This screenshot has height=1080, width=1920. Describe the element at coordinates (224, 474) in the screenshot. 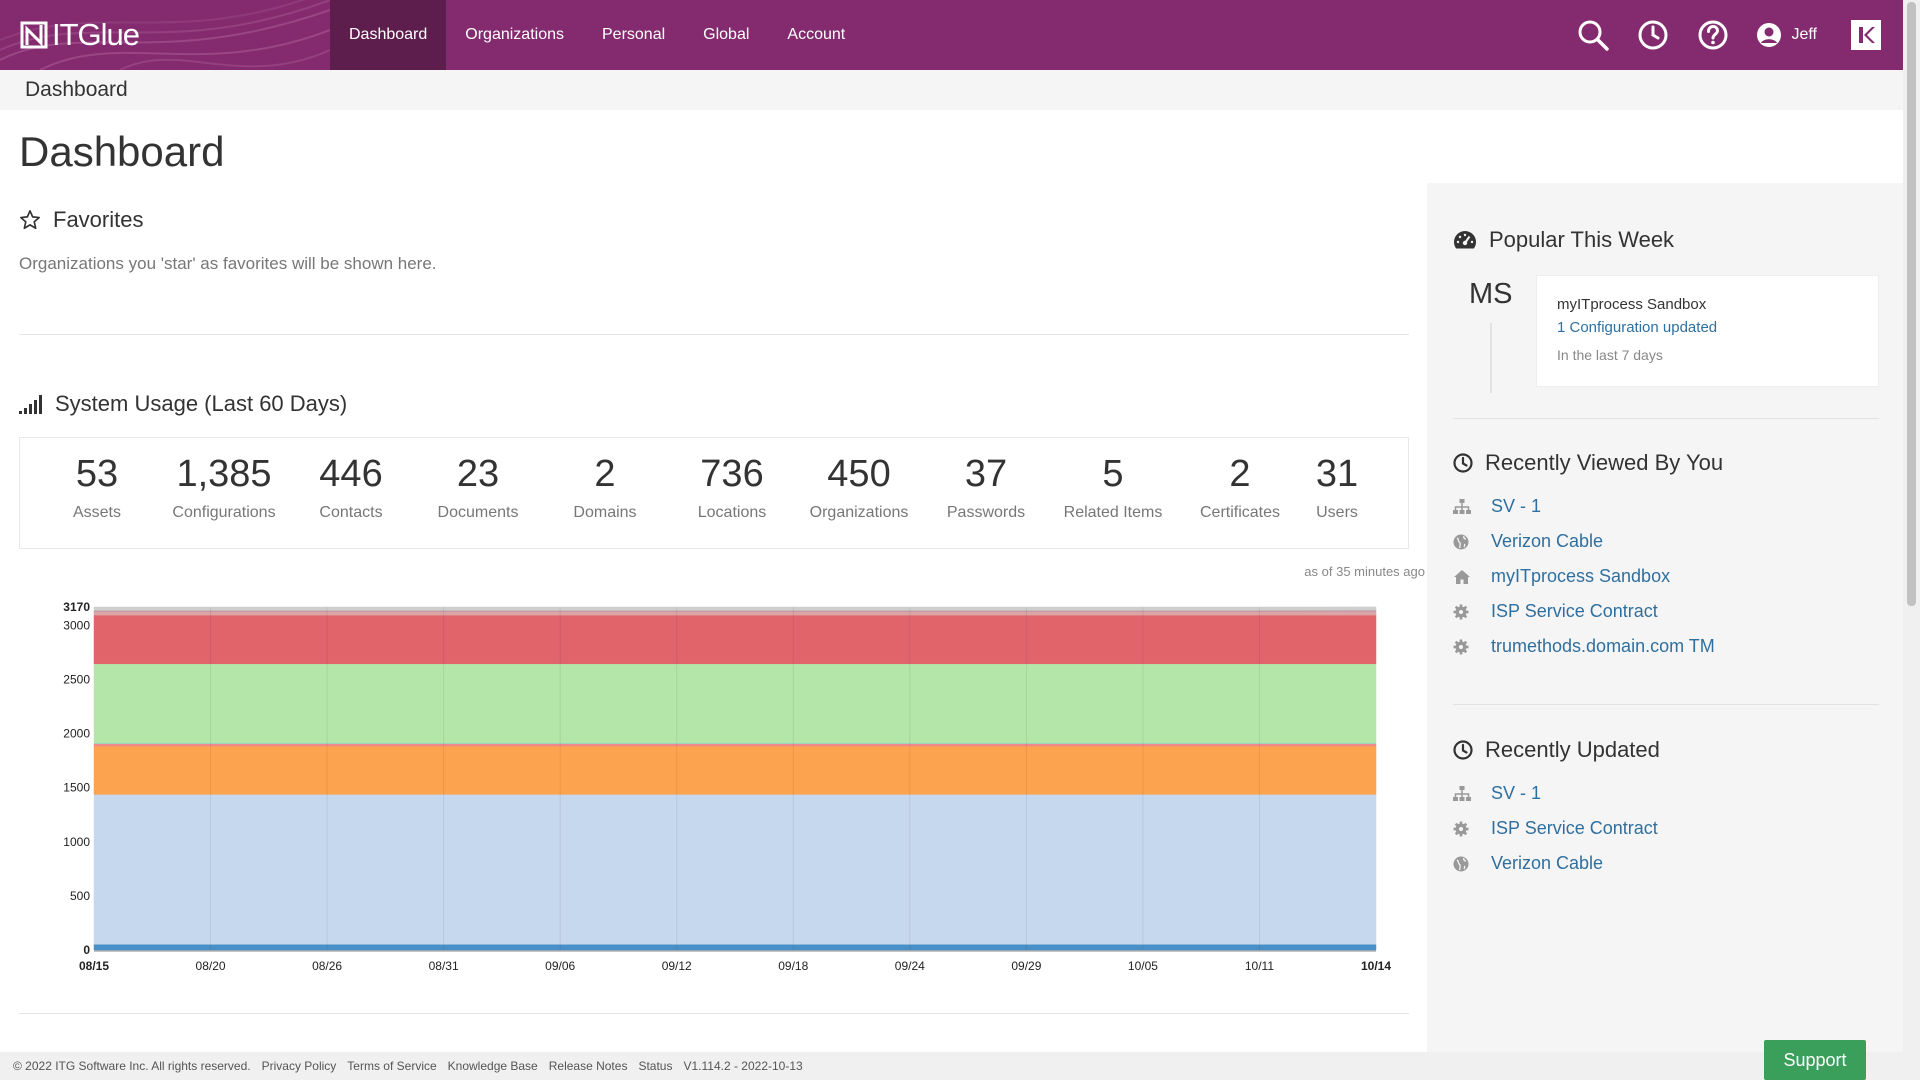

I see `stat-value: 1,385` at that location.